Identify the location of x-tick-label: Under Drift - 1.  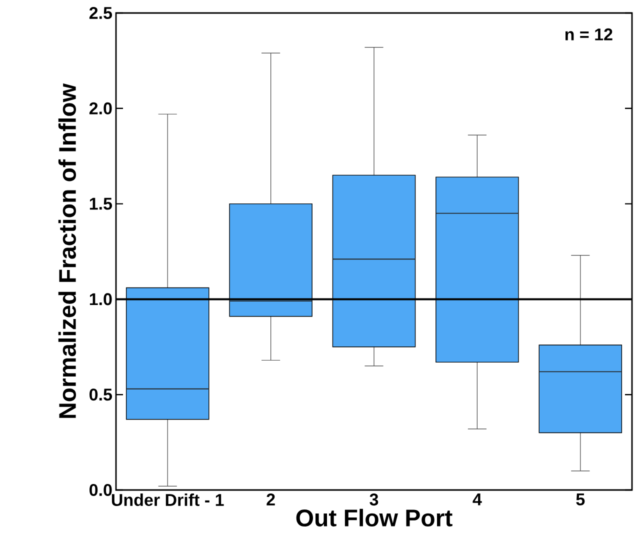
(168, 500).